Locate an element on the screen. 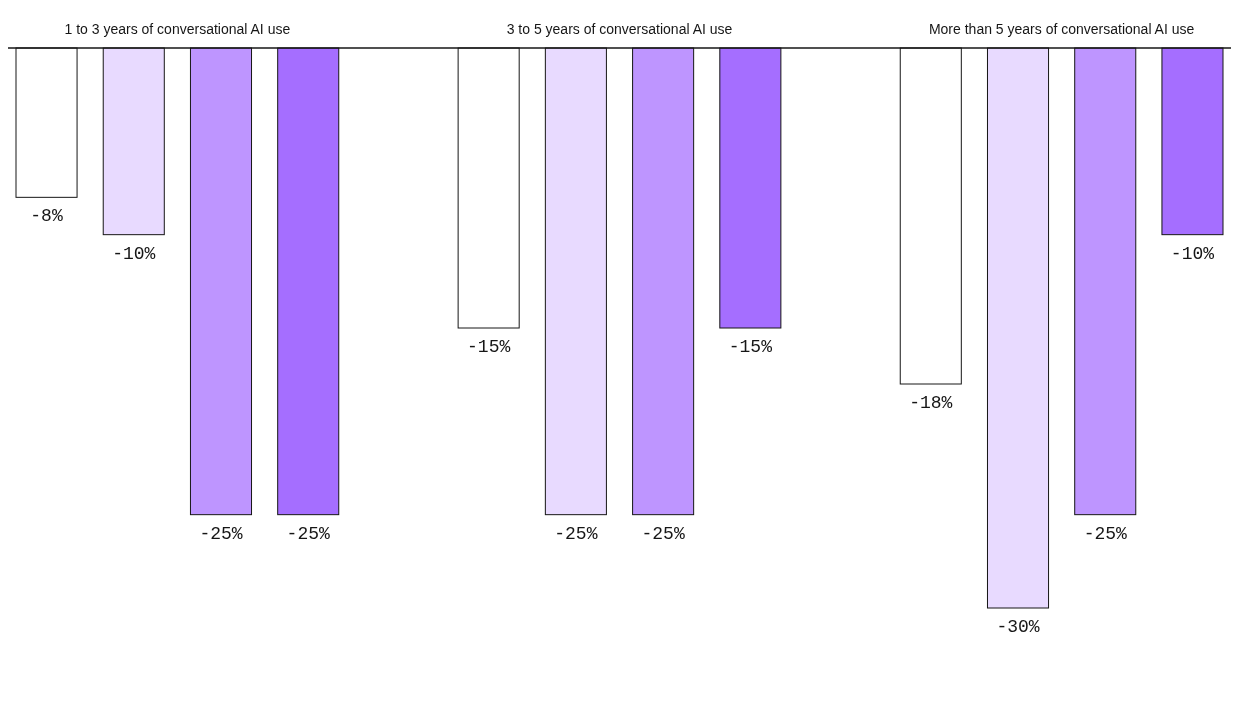 The height and width of the screenshot is (705, 1239). data-label: -30% is located at coordinates (1018, 627).